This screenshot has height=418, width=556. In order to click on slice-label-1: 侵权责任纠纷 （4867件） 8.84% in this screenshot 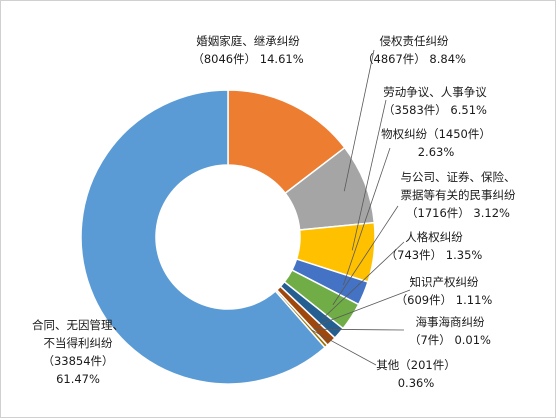, I will do `click(414, 50)`.